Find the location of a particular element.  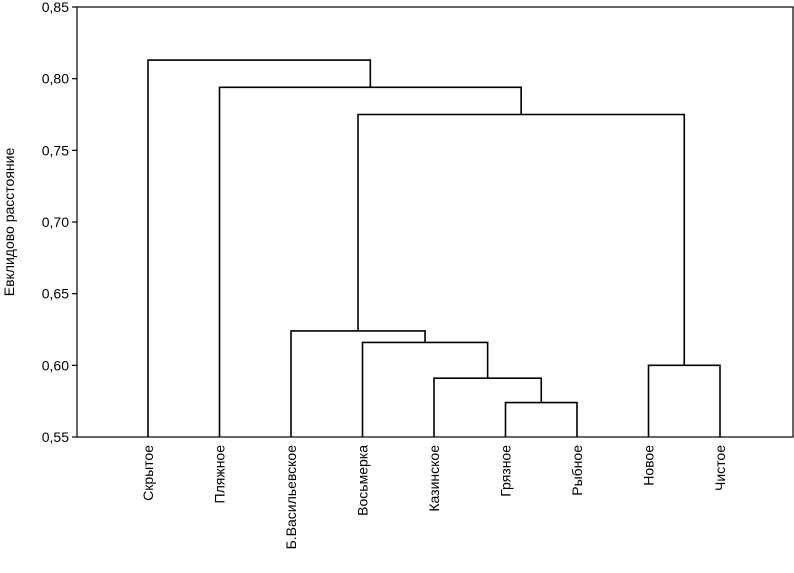

y-tick-label: 0,85 is located at coordinates (55, 7).